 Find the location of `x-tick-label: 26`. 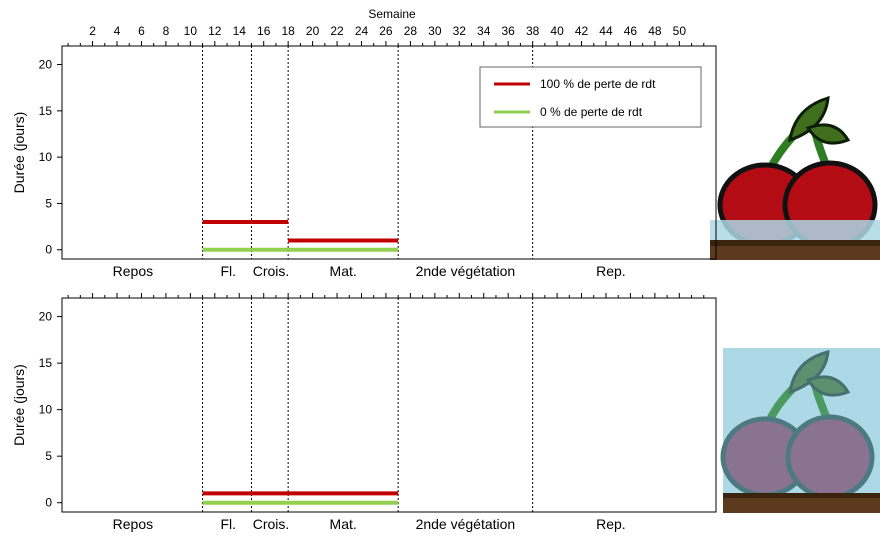

x-tick-label: 26 is located at coordinates (386, 31).